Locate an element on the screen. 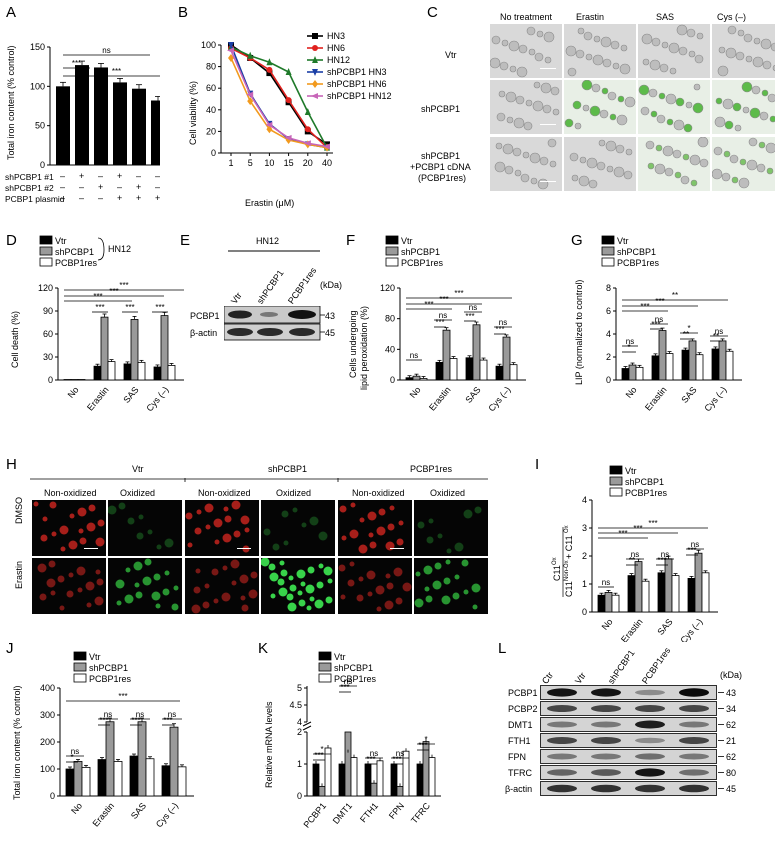 This screenshot has height=847, width=775. panel-letter-b: B is located at coordinates (183, 12).